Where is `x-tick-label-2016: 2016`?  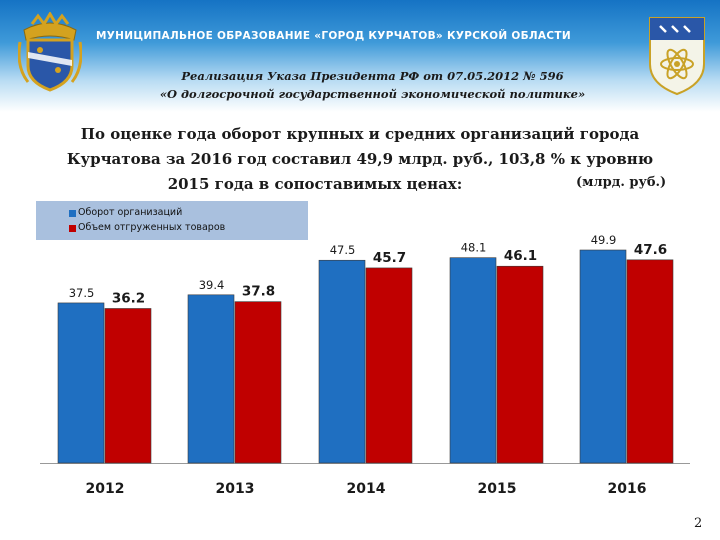
x-tick-label-2016: 2016 is located at coordinates (627, 489).